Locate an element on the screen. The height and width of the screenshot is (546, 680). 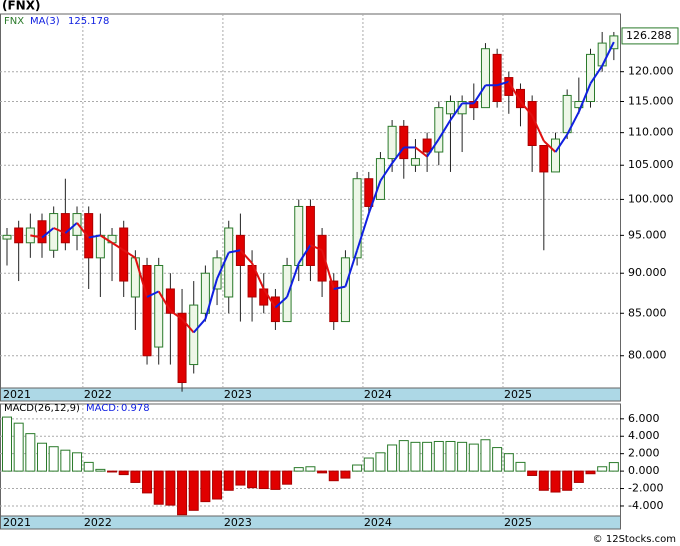
chart-title: (FNX) is located at coordinates (21, 6).